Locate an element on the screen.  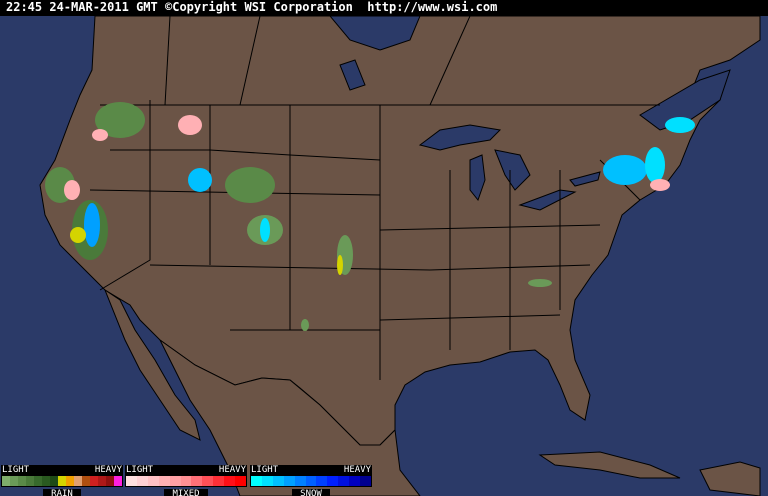
timezone: GMT is located at coordinates (147, 7).